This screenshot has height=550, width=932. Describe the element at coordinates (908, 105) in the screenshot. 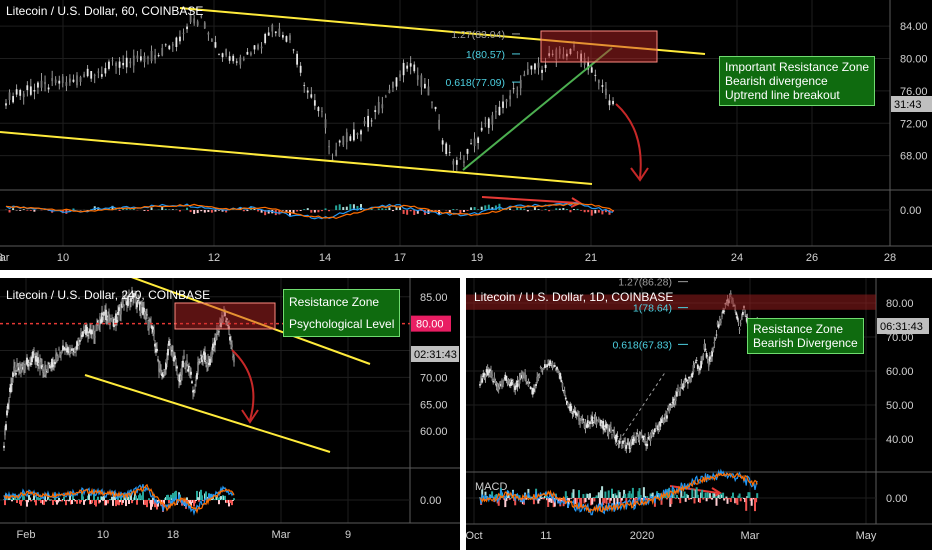

I see `price-tag: 31:43` at that location.